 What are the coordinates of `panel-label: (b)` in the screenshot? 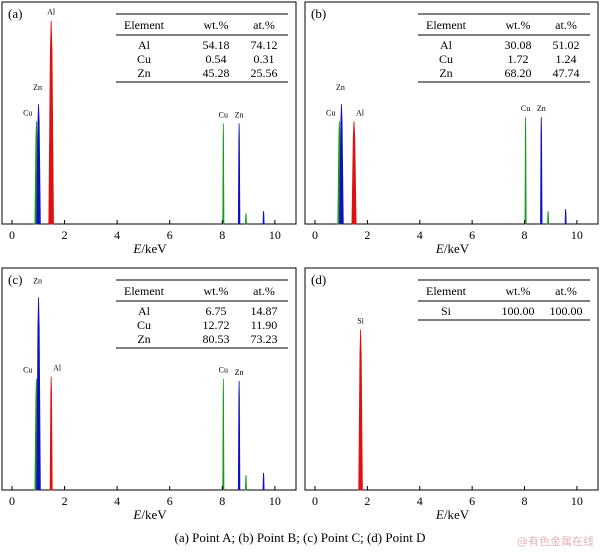 It's located at (318, 13).